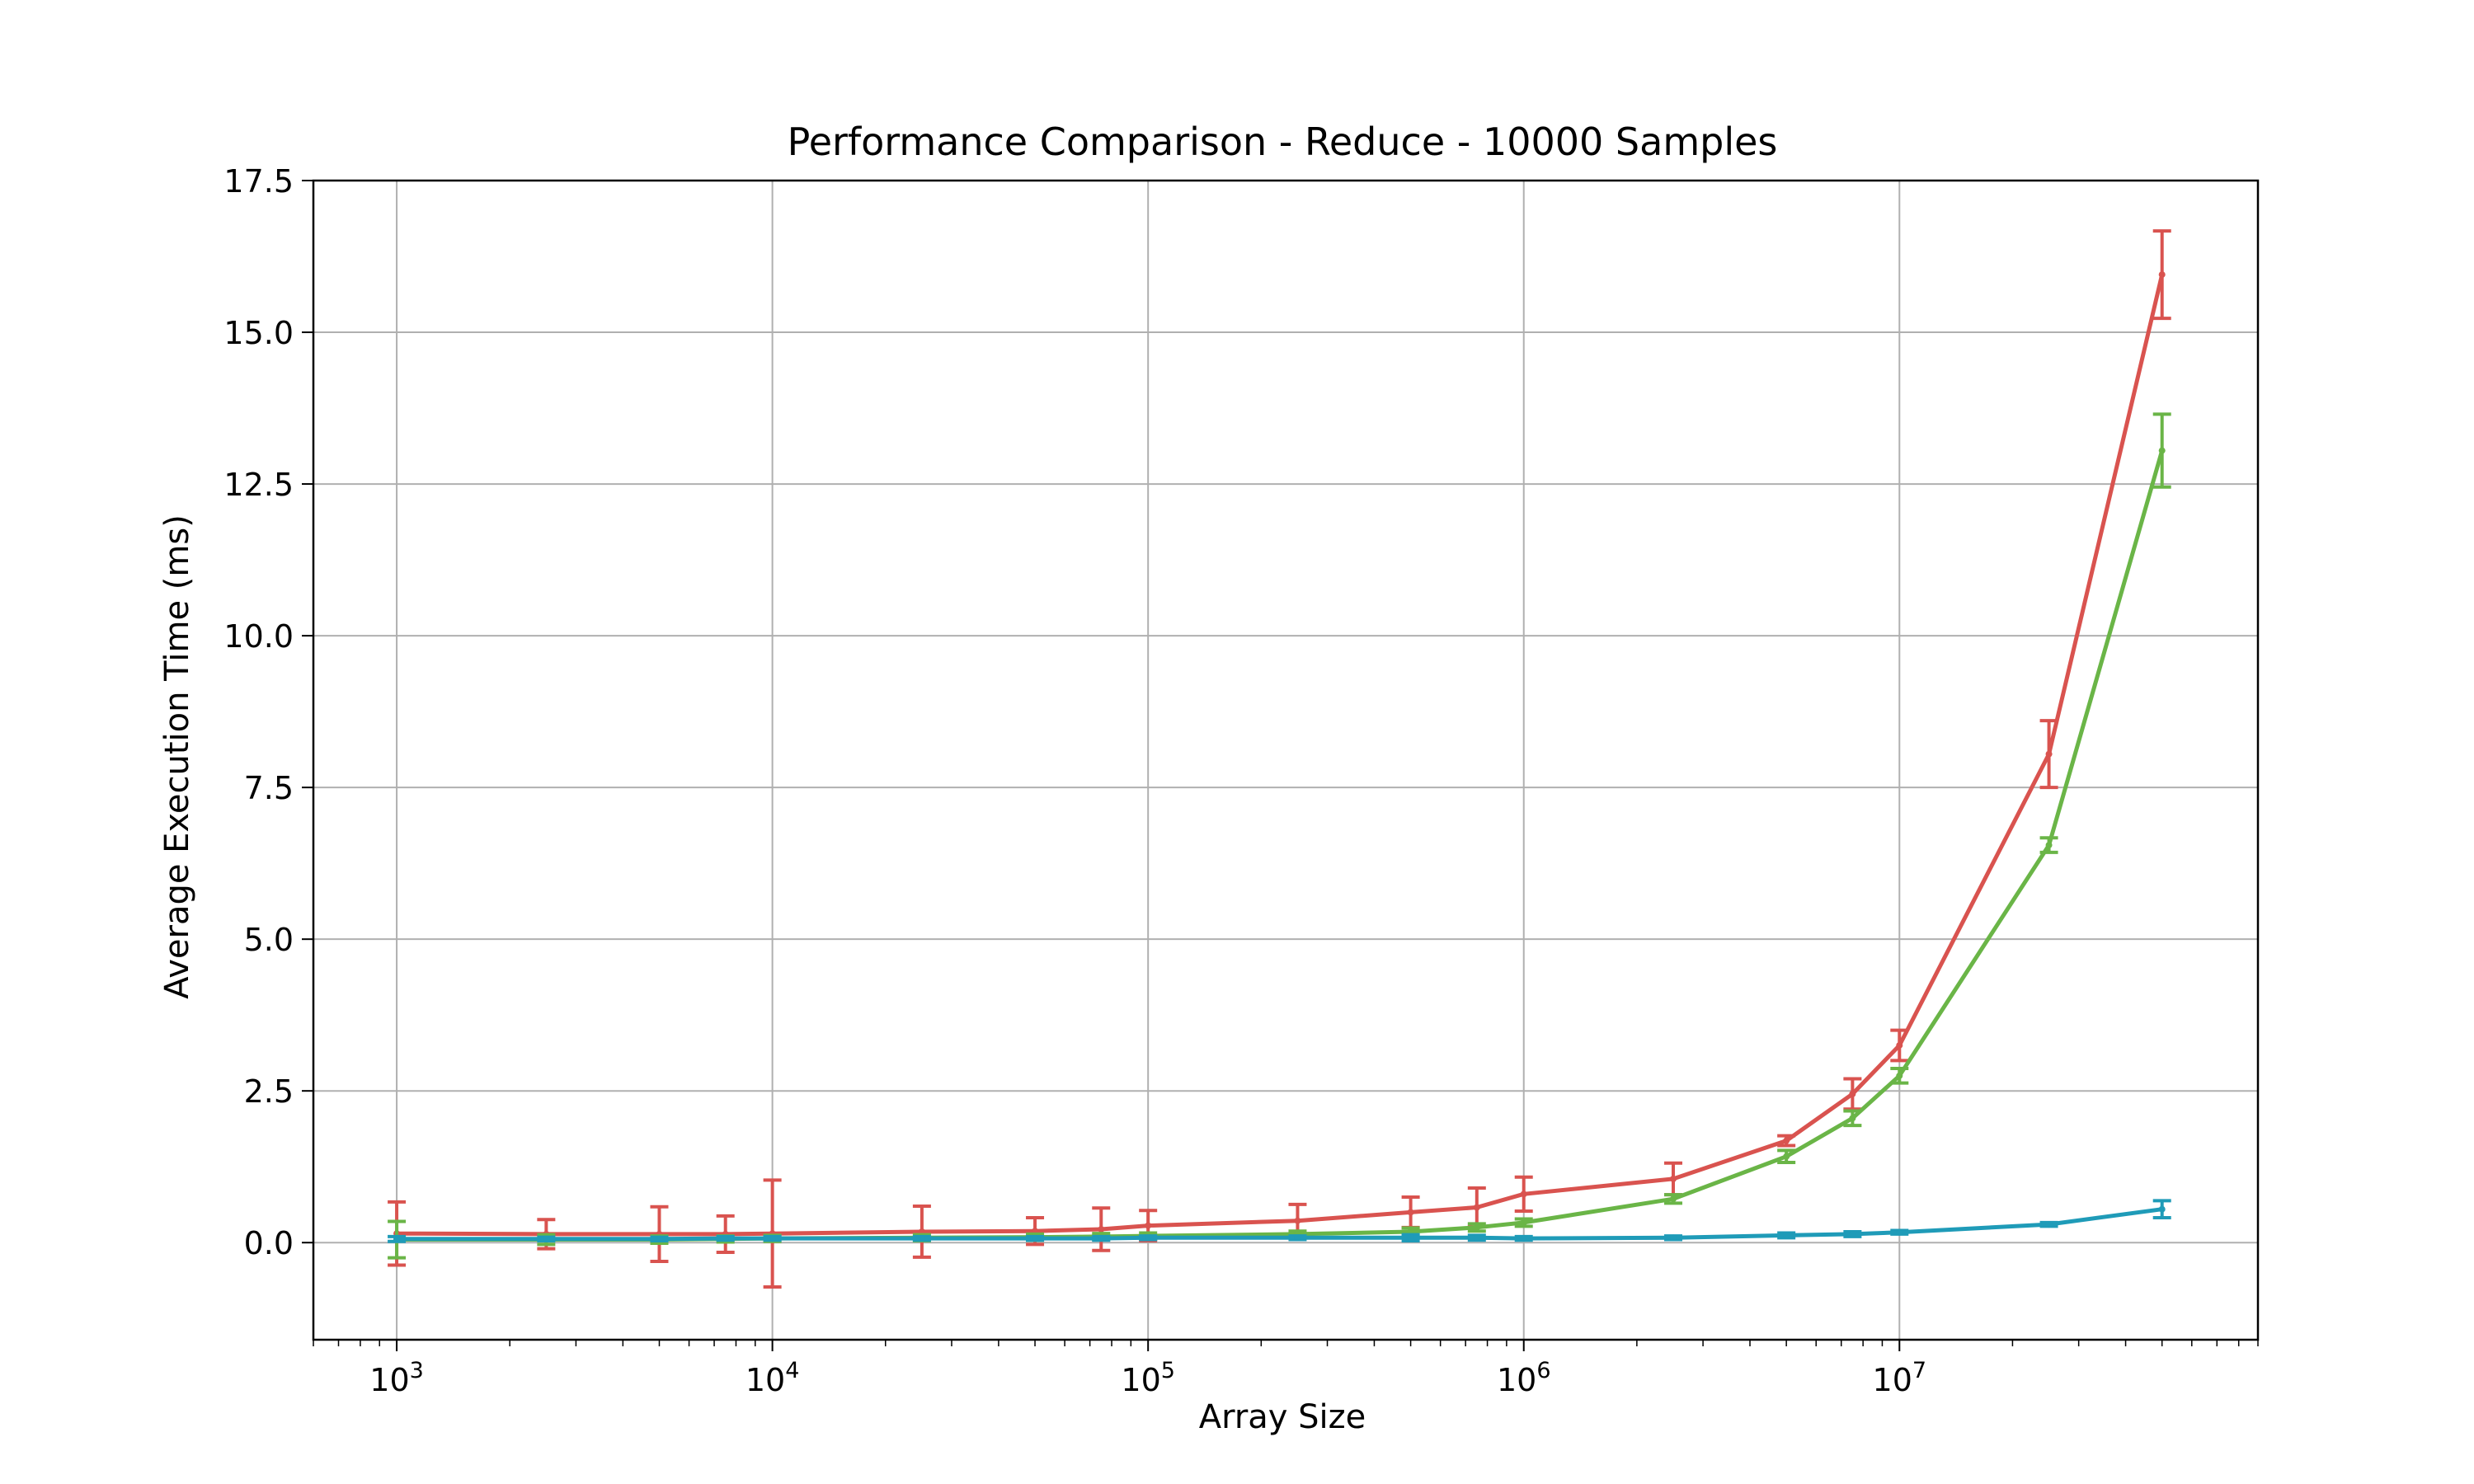  What do you see at coordinates (269, 788) in the screenshot?
I see `y-tick-label: 7.5` at bounding box center [269, 788].